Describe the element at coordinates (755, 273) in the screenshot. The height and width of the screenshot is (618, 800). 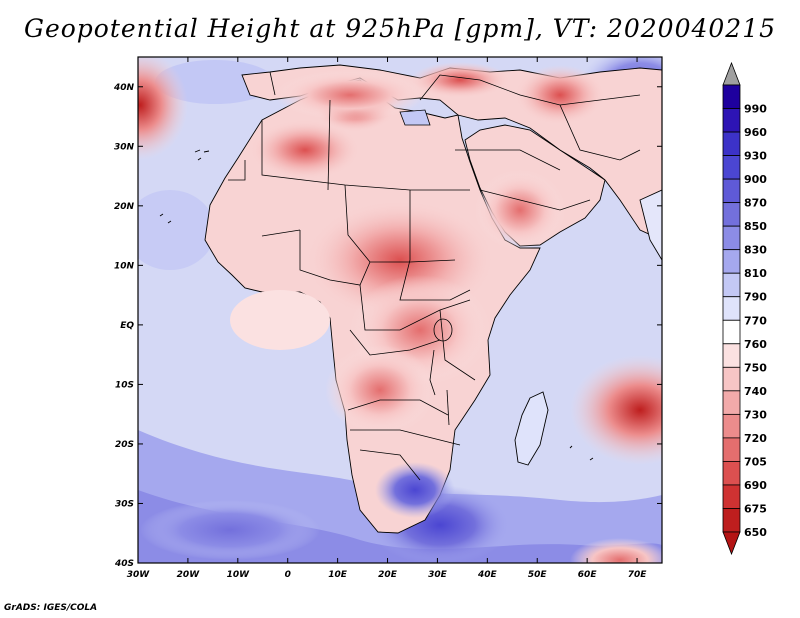
I see `colorbar-label: 810` at that location.